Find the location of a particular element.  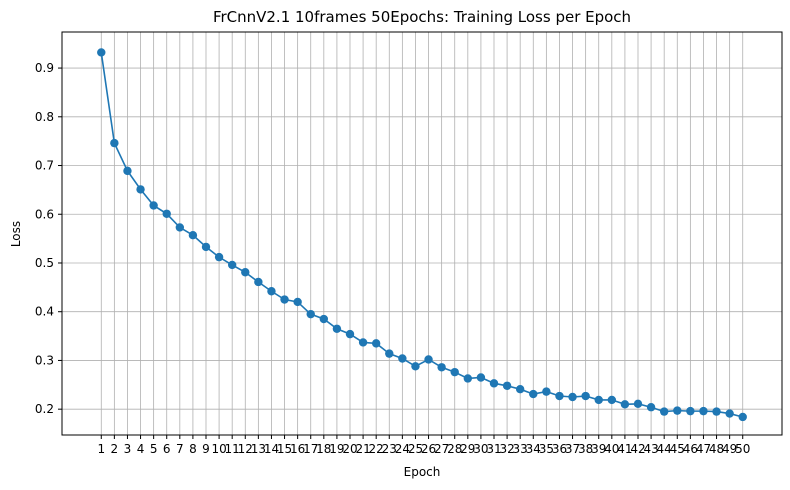

x-tick-label: 4 is located at coordinates (141, 449).